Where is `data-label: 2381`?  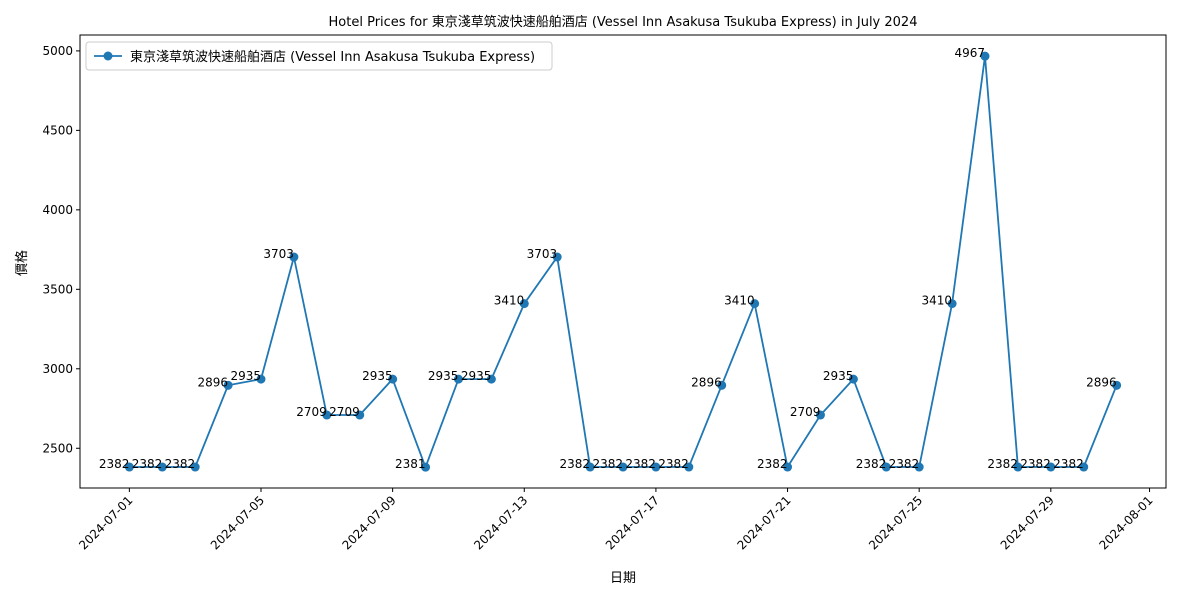 data-label: 2381 is located at coordinates (410, 464).